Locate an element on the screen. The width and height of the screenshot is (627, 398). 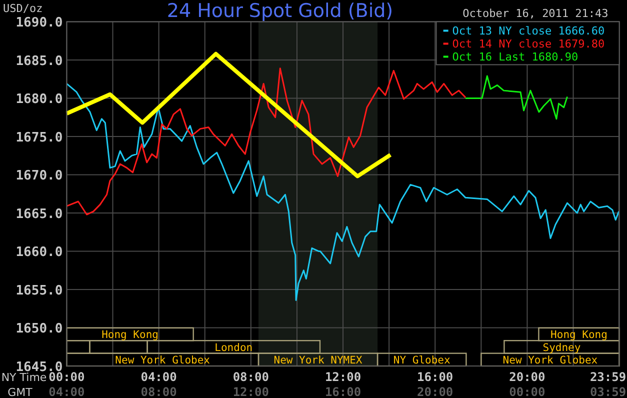
x2-axis-title: GMT is located at coordinates (20, 392).